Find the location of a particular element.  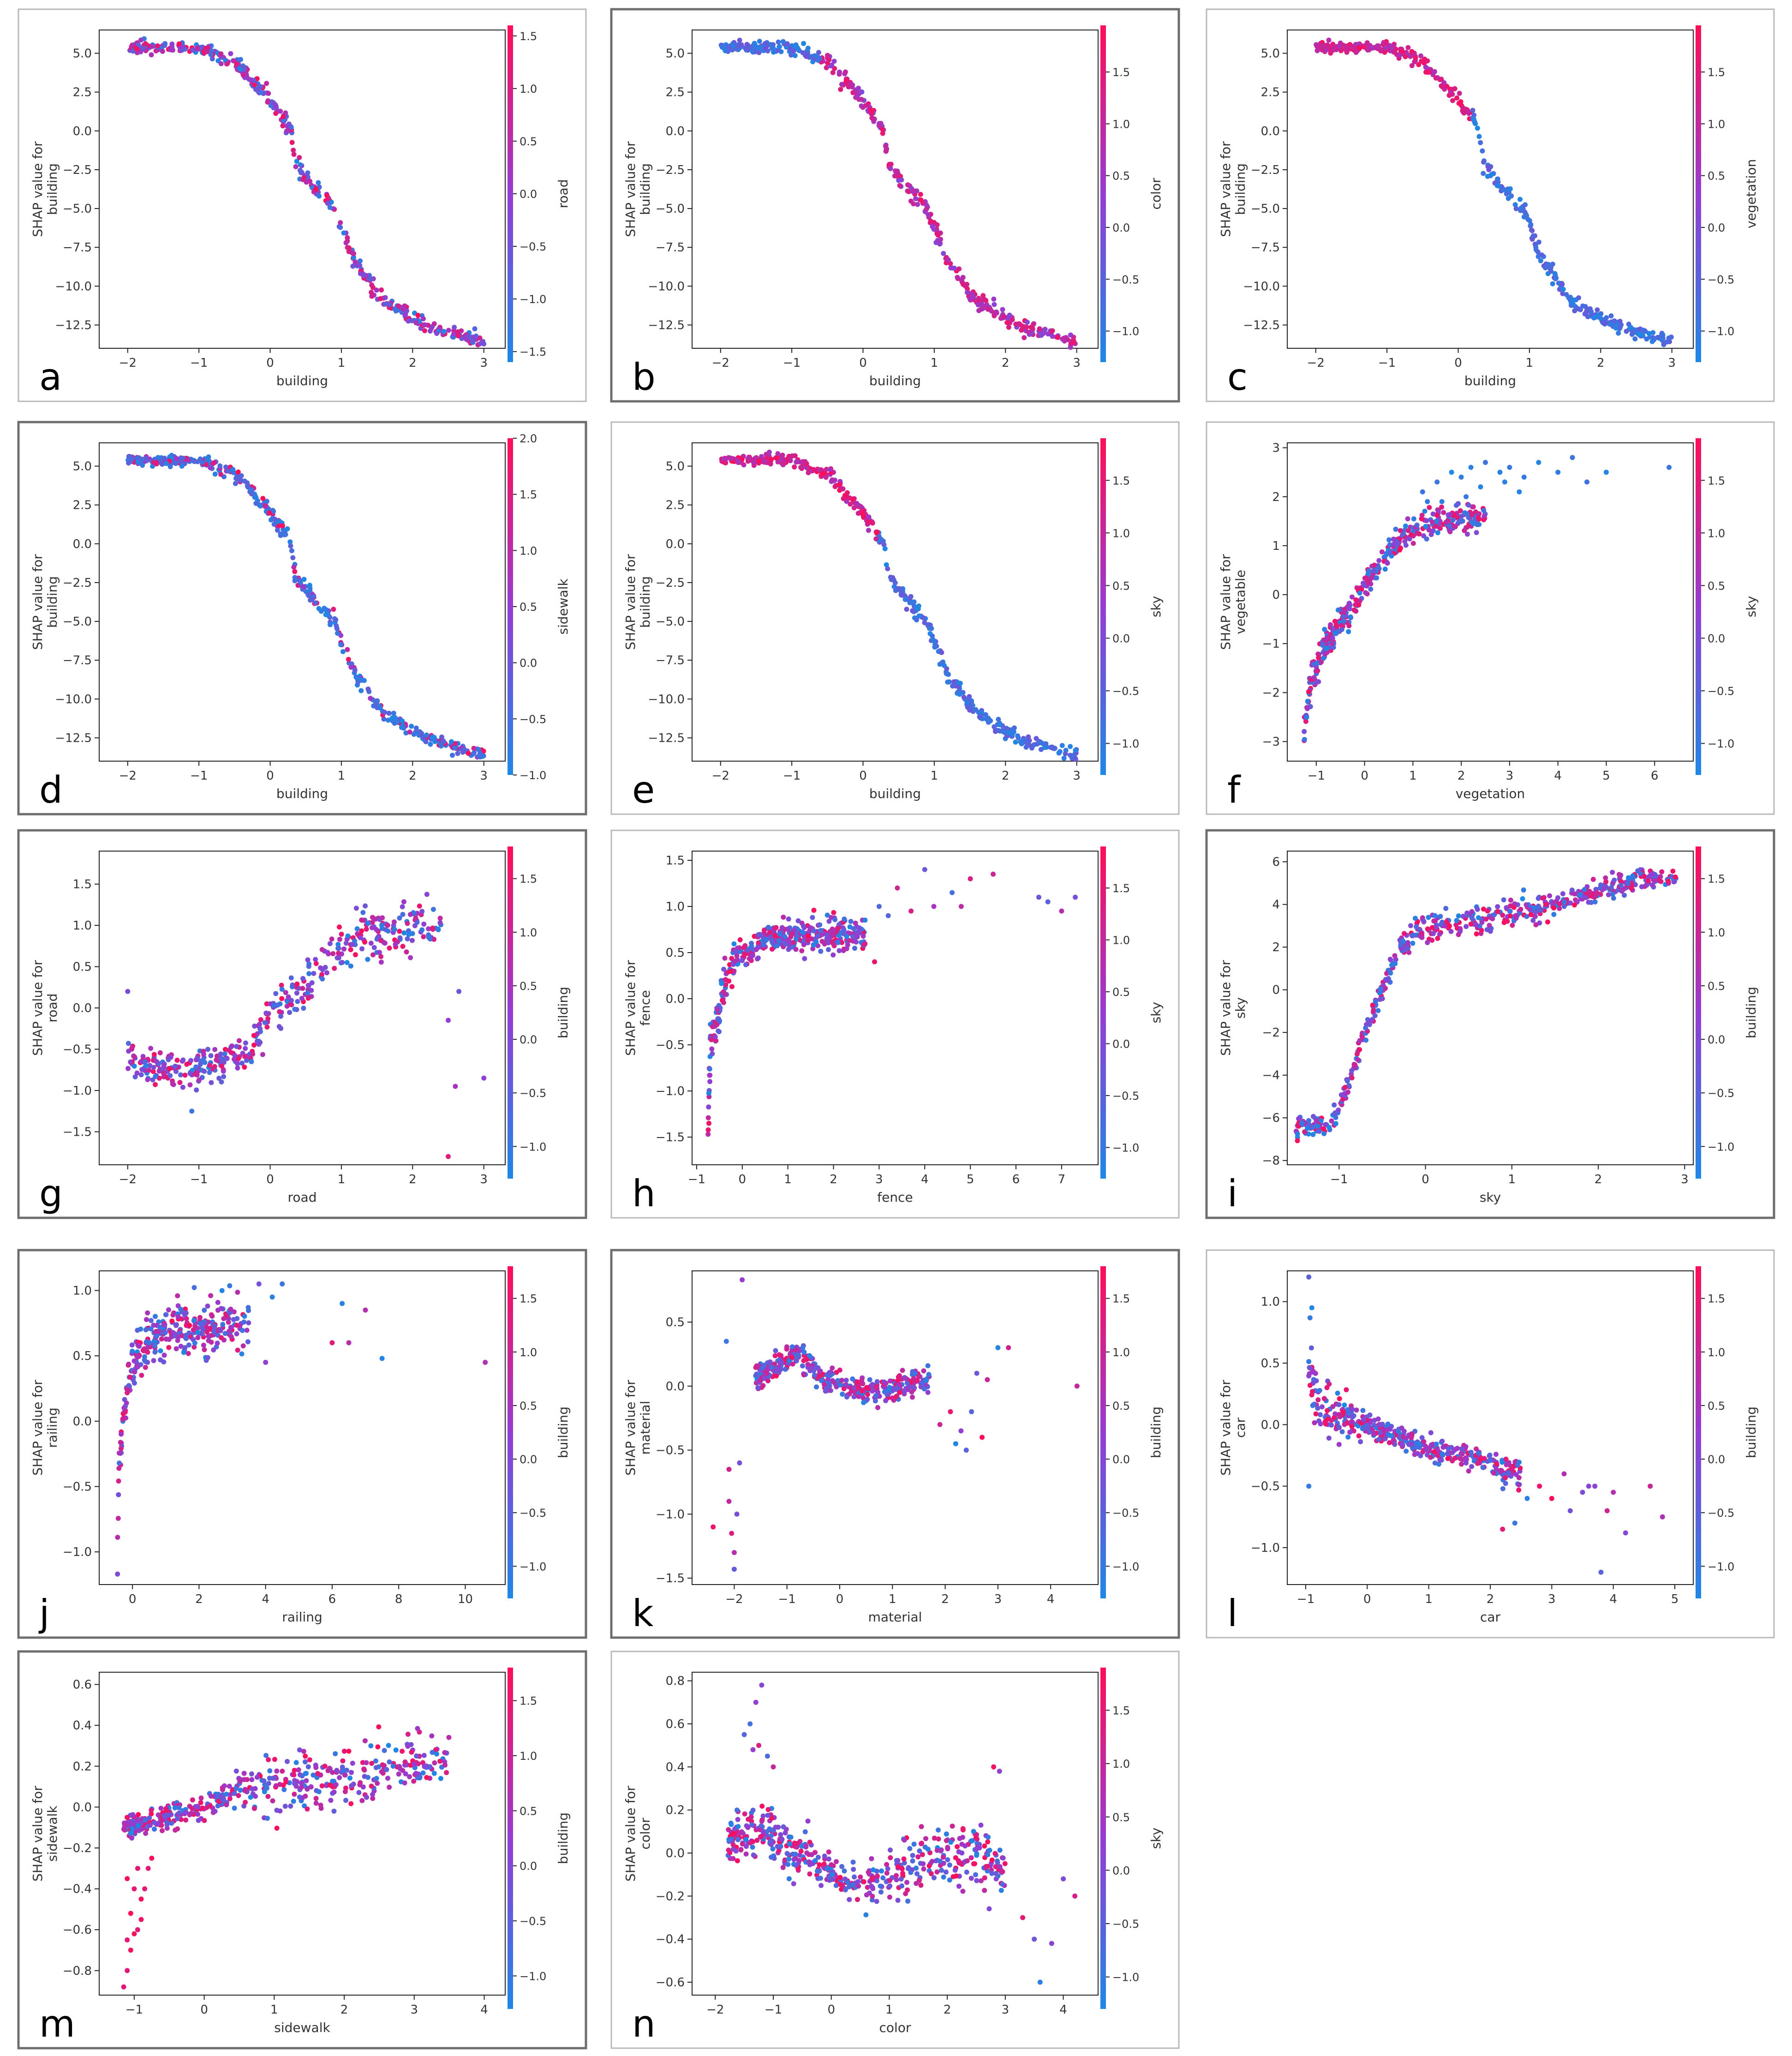

plot-frame is located at coordinates (1491, 189).